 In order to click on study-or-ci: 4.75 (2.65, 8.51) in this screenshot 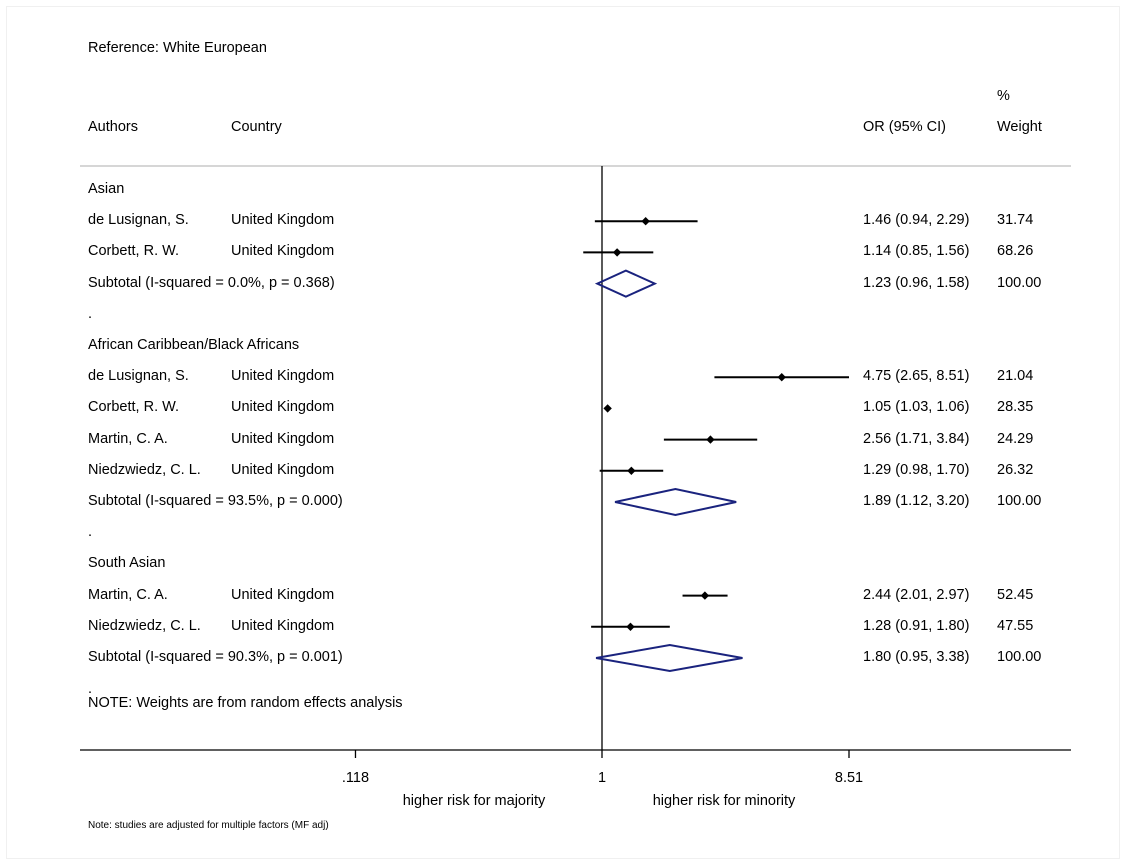, I will do `click(916, 376)`.